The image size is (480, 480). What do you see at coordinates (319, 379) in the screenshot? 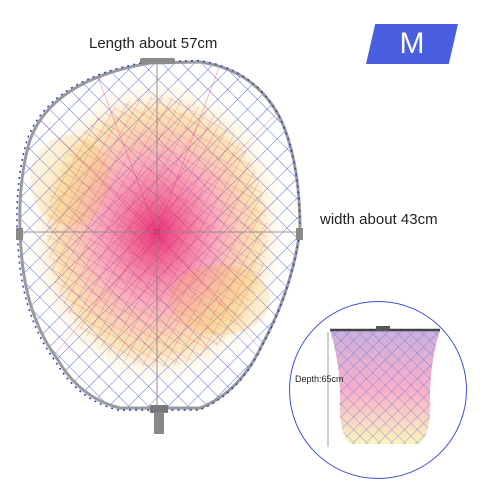
I see `depth-label: Depth:65cm` at bounding box center [319, 379].